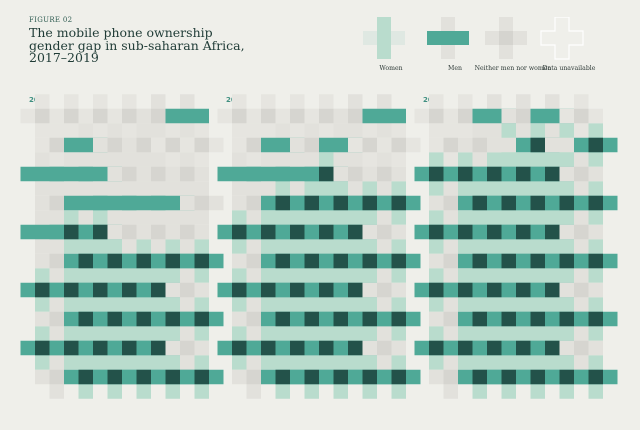 The image size is (640, 430). I want to click on legend-item-women: Women, so click(391, 52).